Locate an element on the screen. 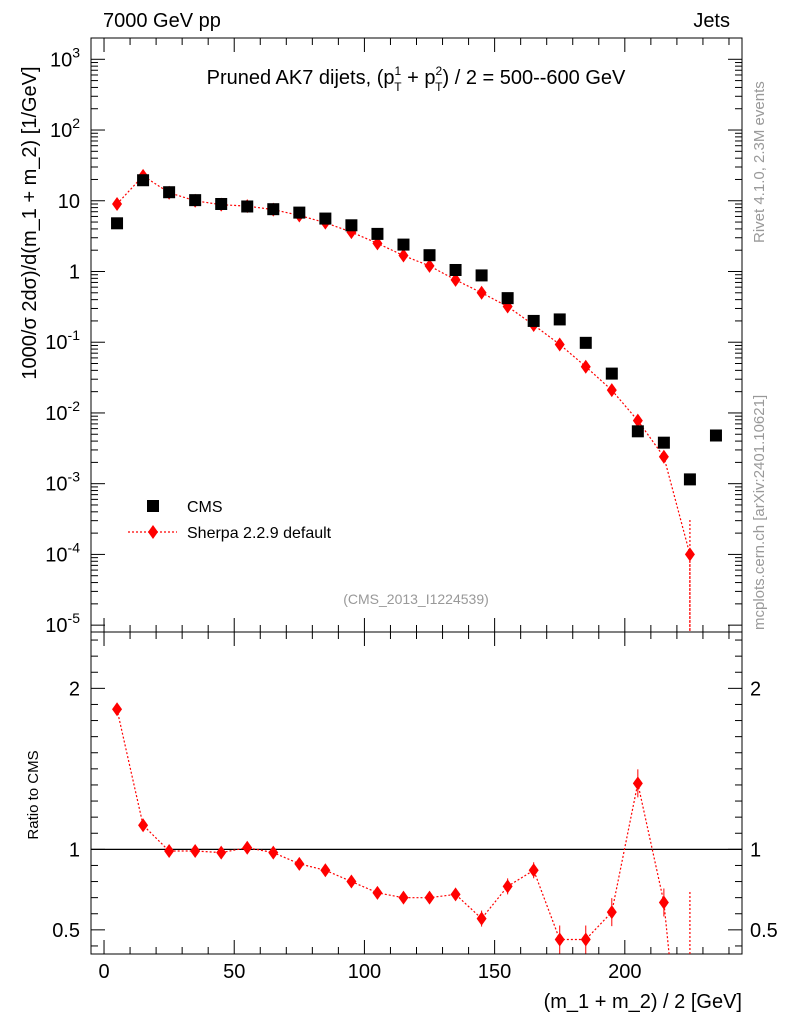 Image resolution: width=786 pixels, height=1024 pixels. ratio-tick-label: 2 is located at coordinates (74, 689).